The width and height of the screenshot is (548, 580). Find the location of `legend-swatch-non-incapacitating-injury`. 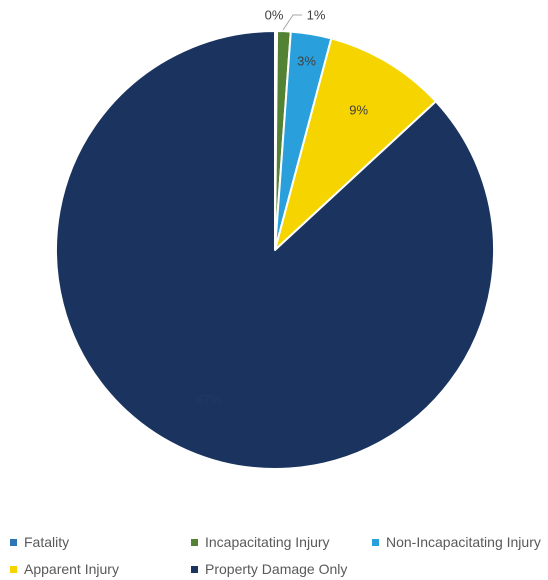

legend-swatch-non-incapacitating-injury is located at coordinates (375, 542).